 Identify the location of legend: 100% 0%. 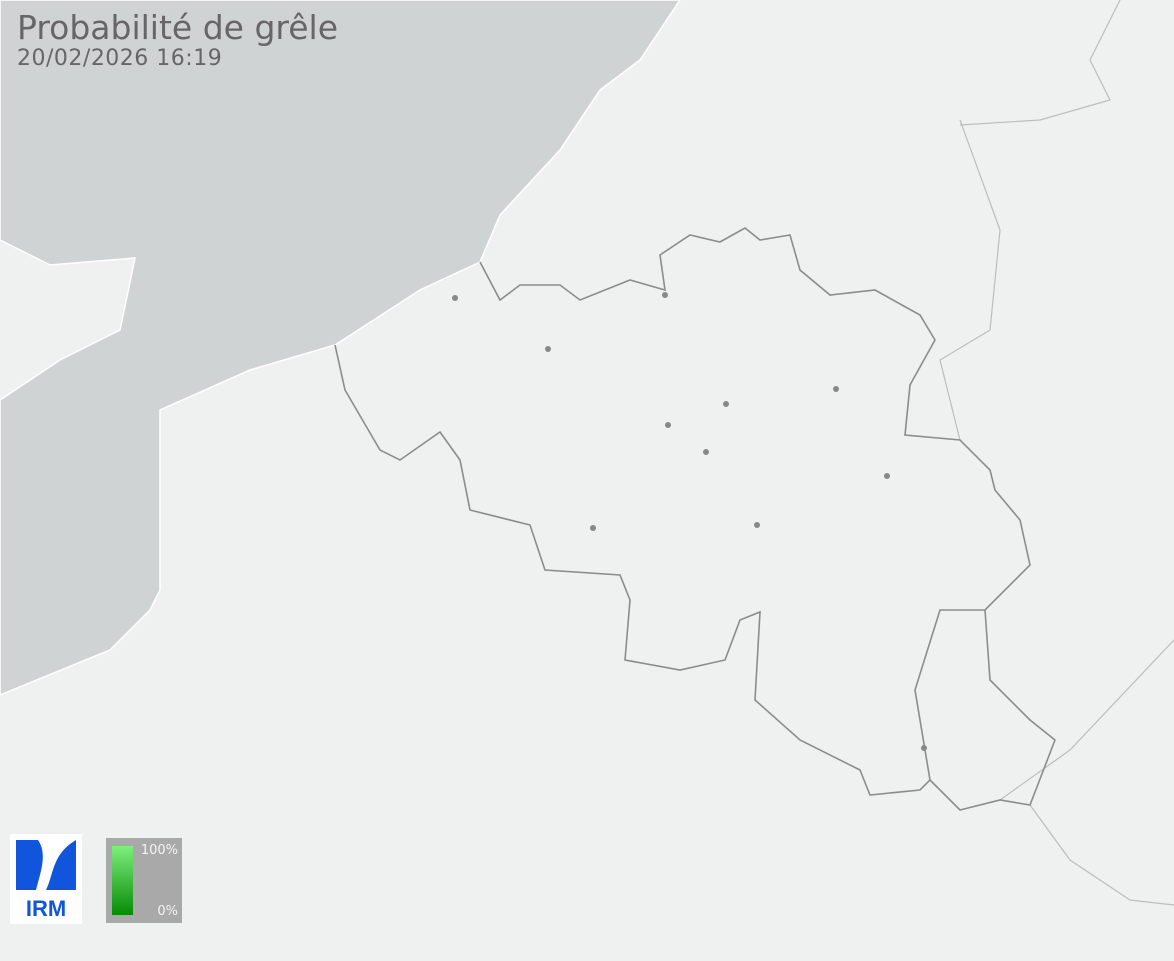
(144, 880).